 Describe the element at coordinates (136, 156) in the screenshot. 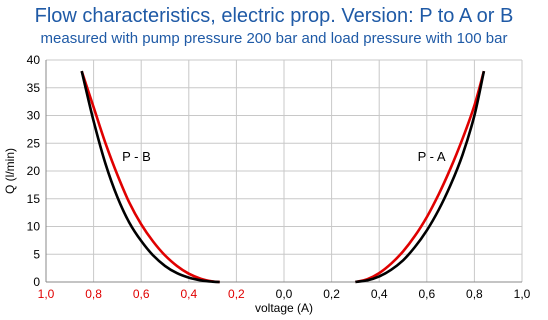

I see `annotation-label: P - B` at that location.